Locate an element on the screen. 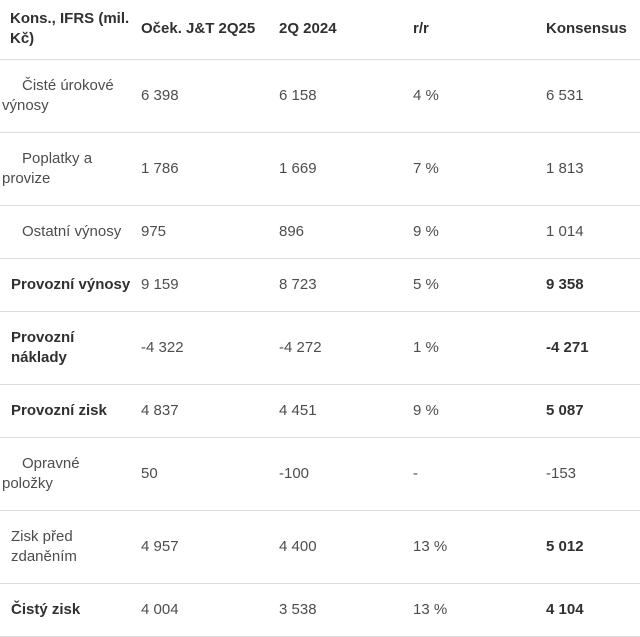 The height and width of the screenshot is (637, 640). row-label-line: výnosy is located at coordinates (25, 105).